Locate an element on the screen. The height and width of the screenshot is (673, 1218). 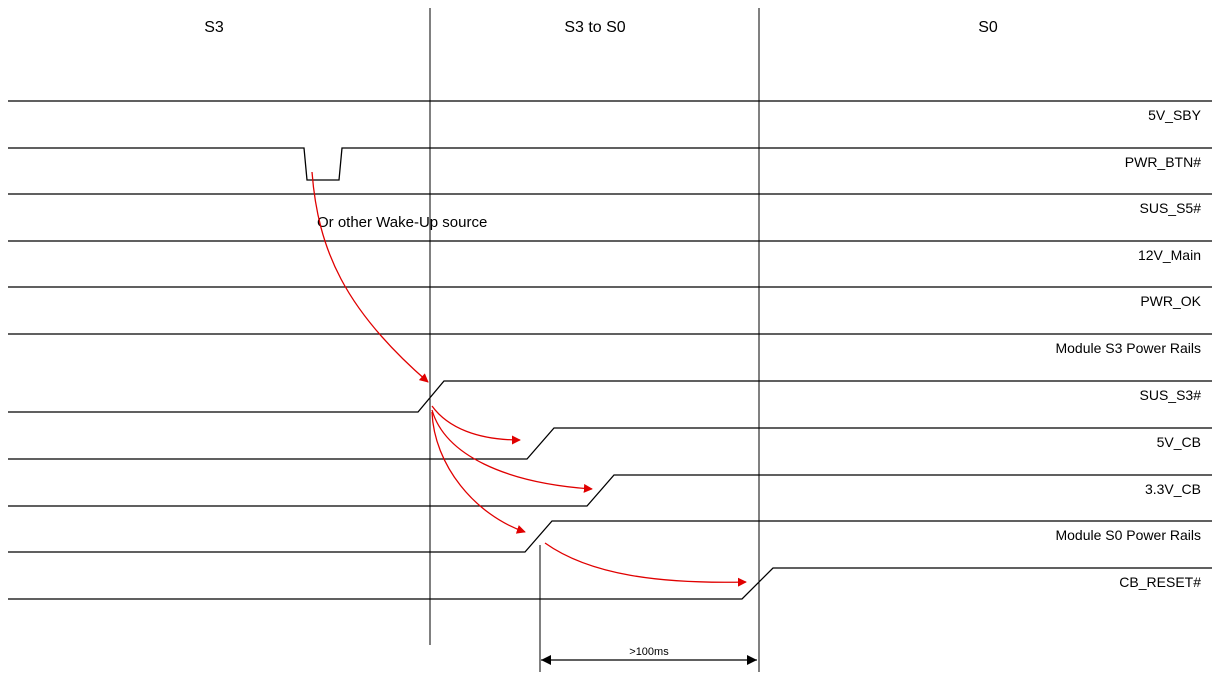
waveform-3-3v-cb is located at coordinates (610, 490).